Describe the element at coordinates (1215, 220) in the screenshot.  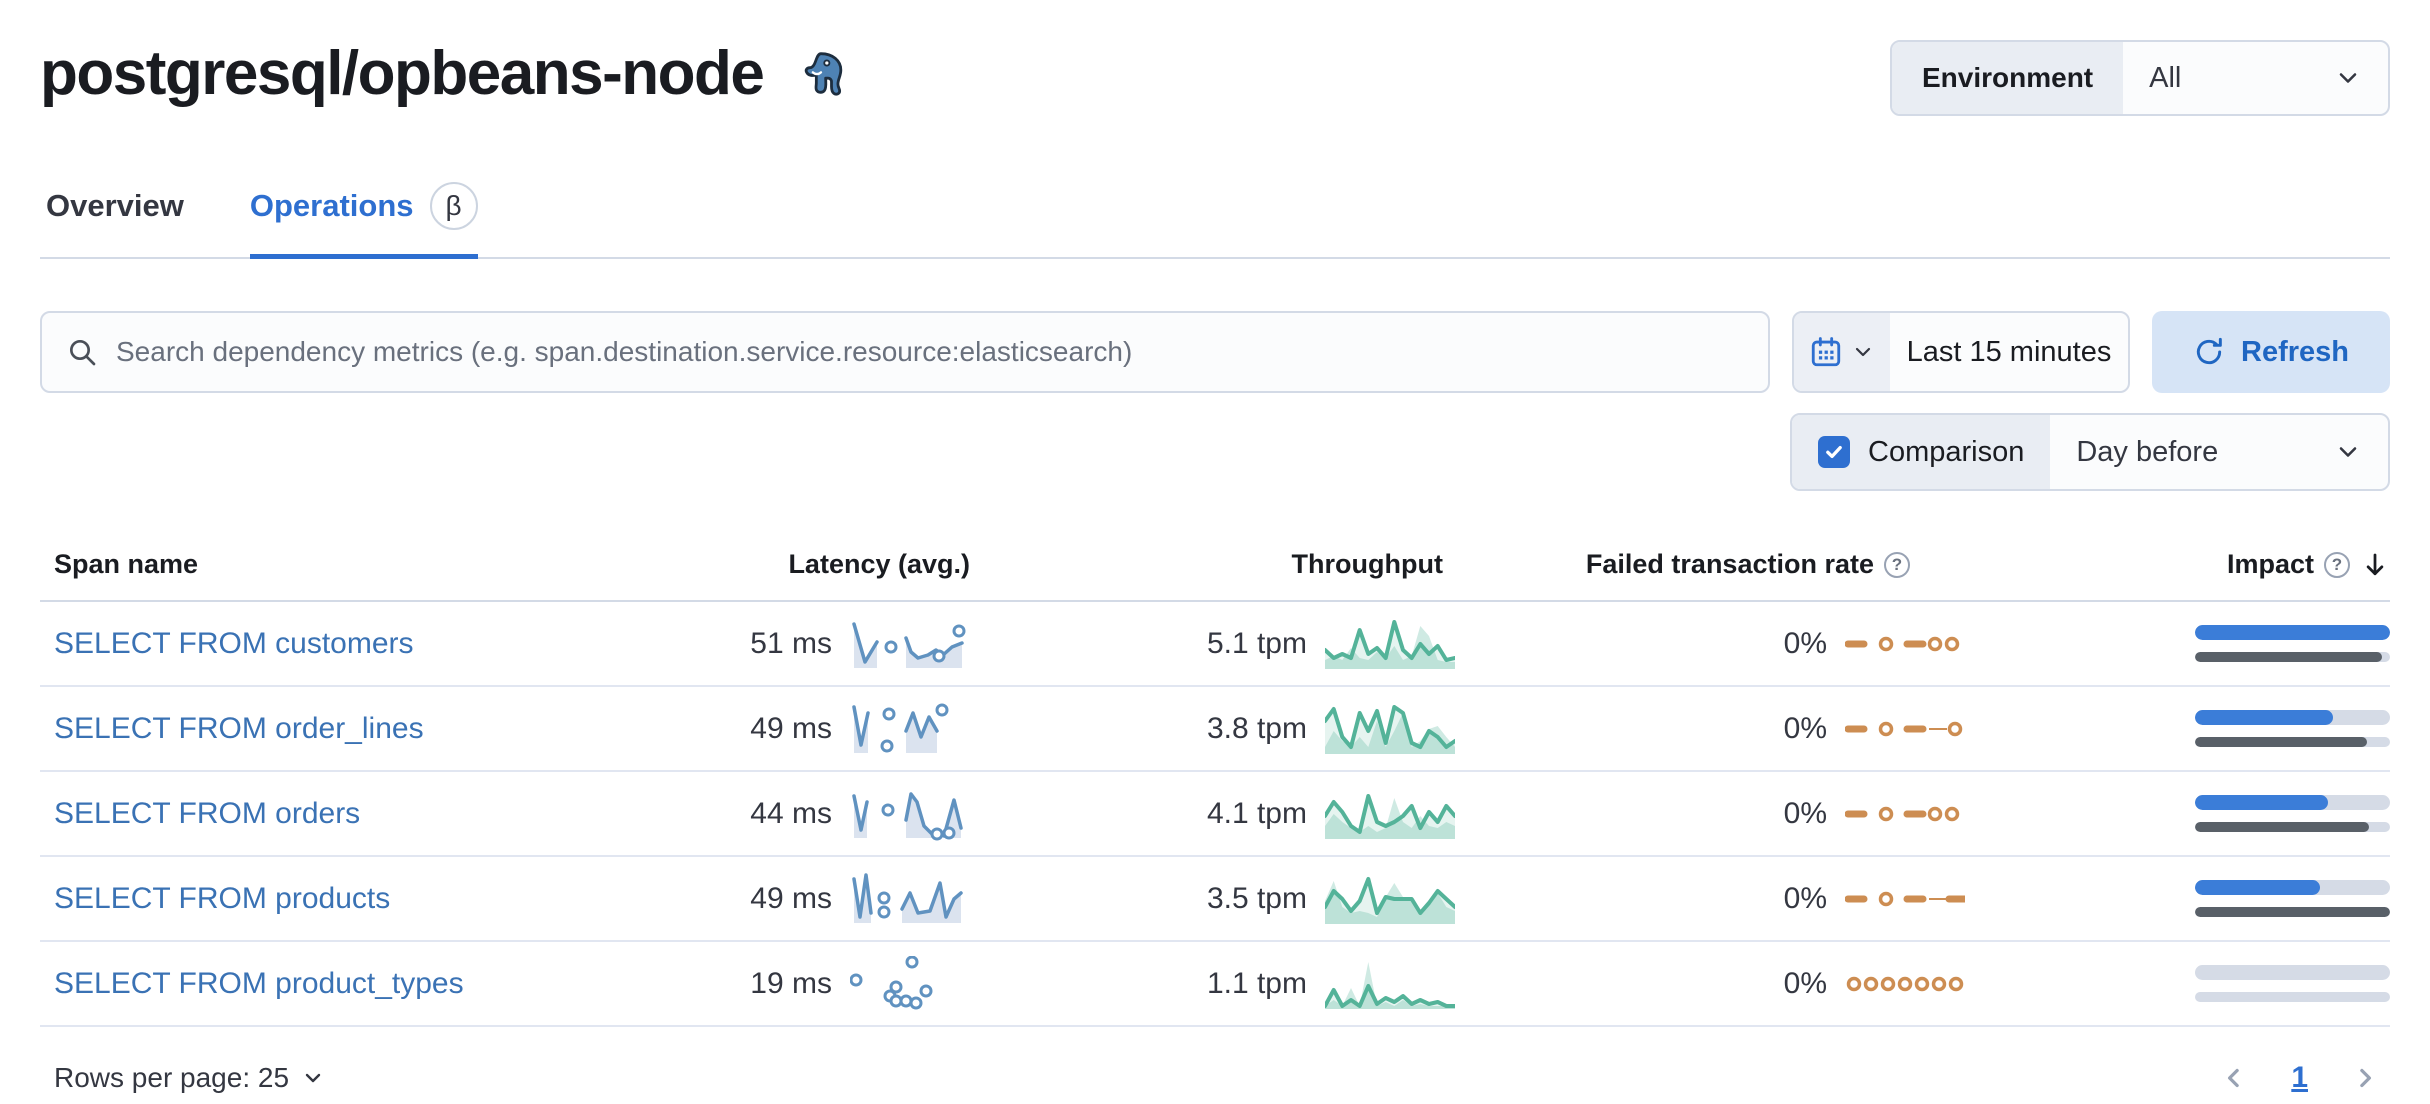
I see `tabs: Overview Operations β` at that location.